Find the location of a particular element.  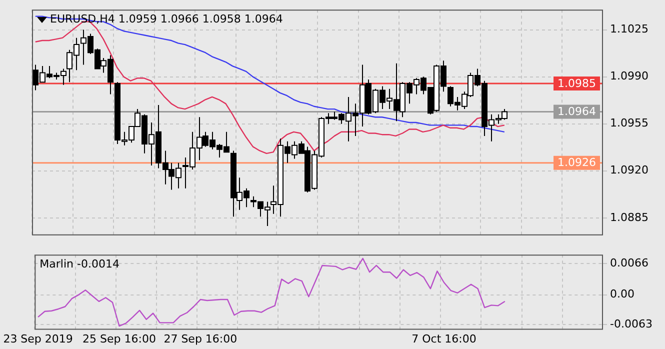

y-tick-label: 1.0920 is located at coordinates (629, 170).